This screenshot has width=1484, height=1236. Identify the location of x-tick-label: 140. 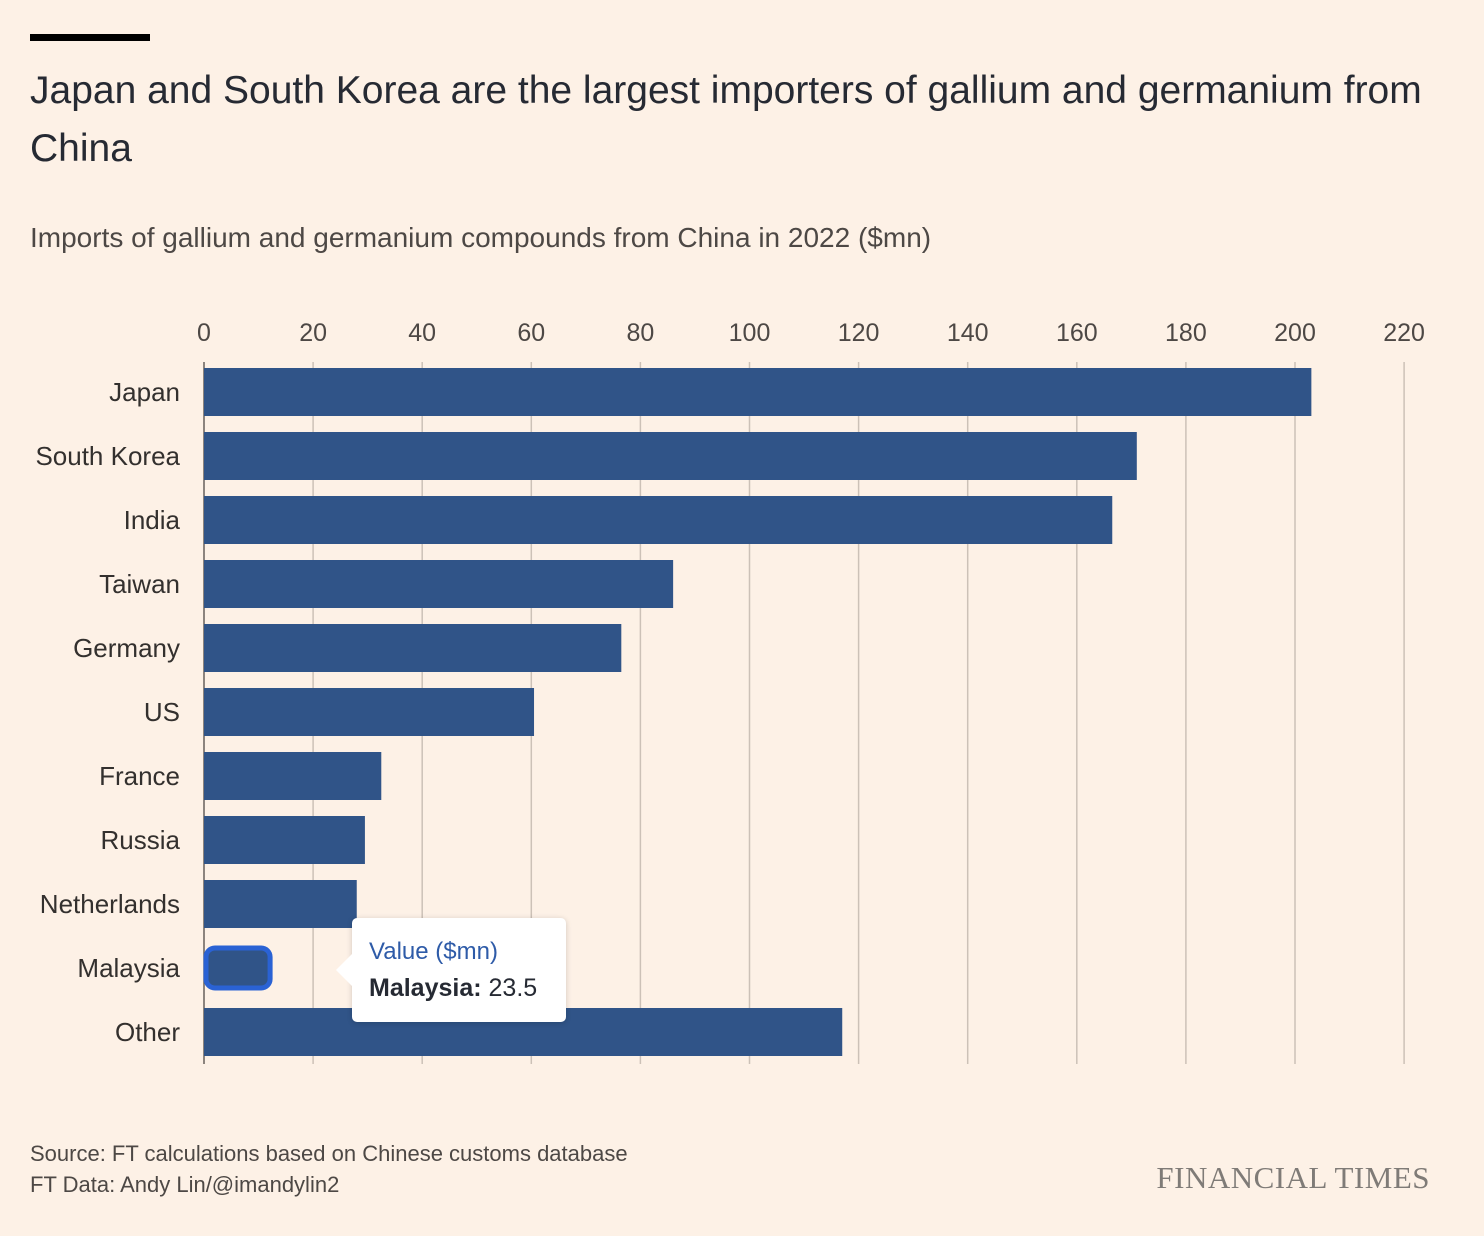
(968, 333).